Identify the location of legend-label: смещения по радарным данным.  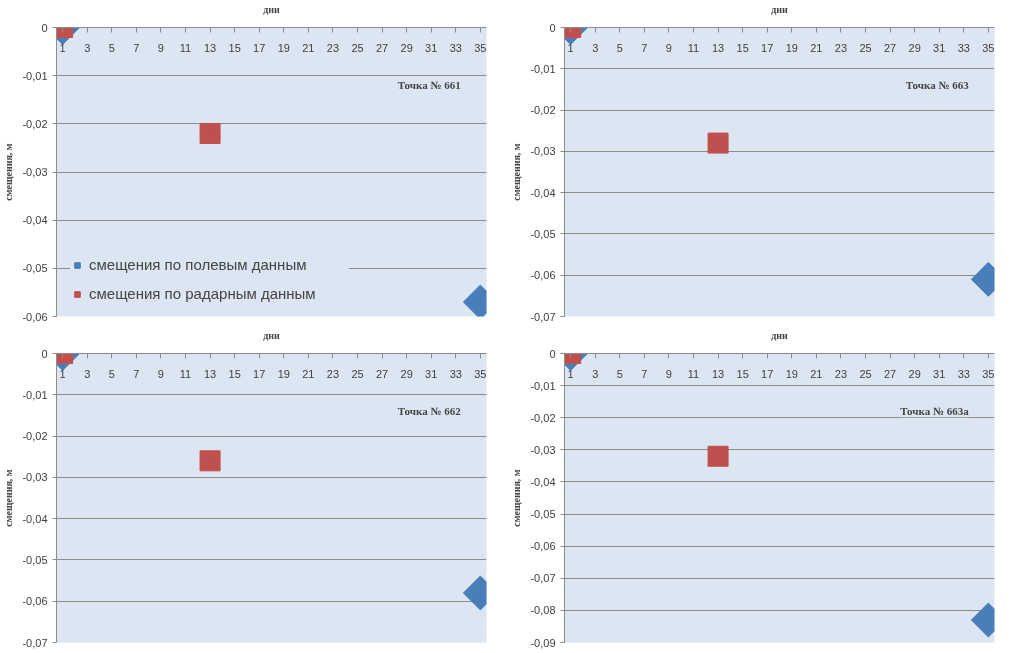
(203, 293).